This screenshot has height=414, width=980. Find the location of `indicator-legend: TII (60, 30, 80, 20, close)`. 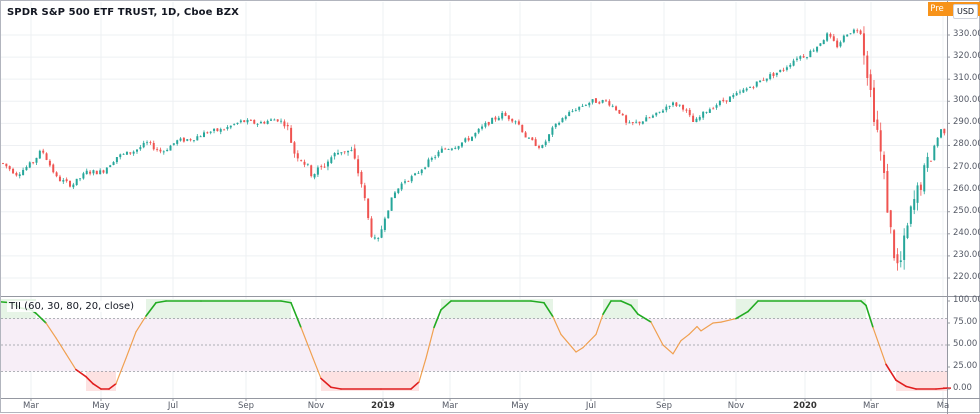

indicator-legend: TII (60, 30, 80, 20, close) is located at coordinates (72, 306).